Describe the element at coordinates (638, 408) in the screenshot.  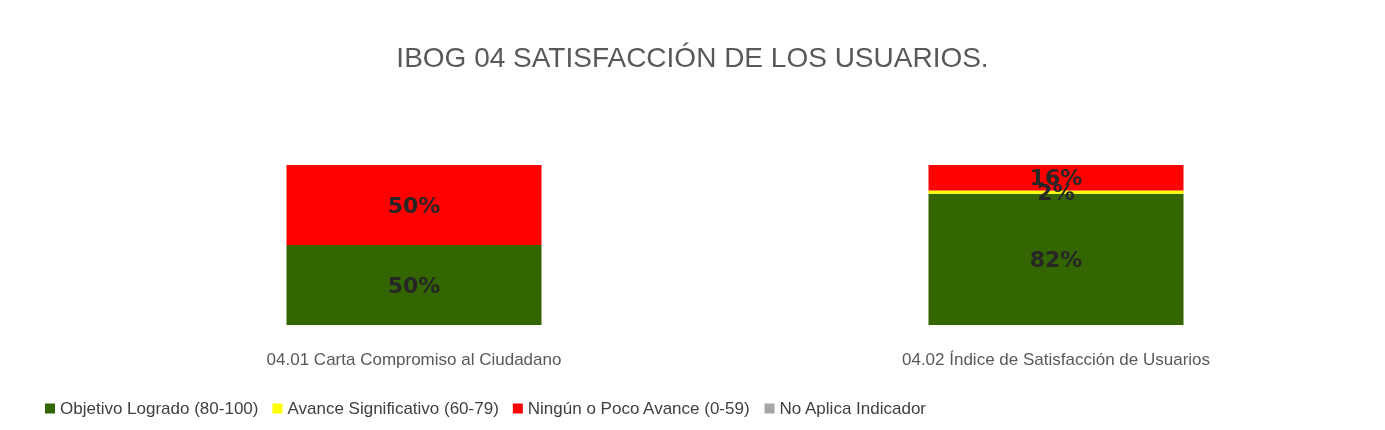
I see `legend-label: Ningún o Poco Avance (0-59)` at that location.